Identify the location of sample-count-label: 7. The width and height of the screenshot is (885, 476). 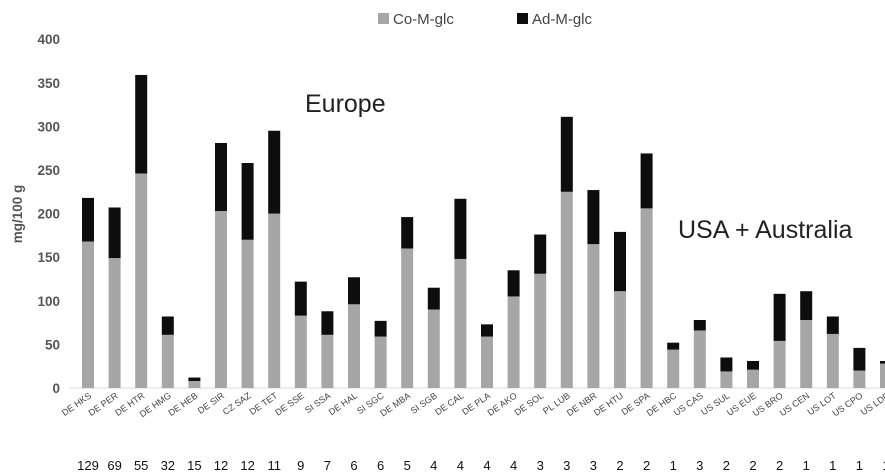
(327, 465).